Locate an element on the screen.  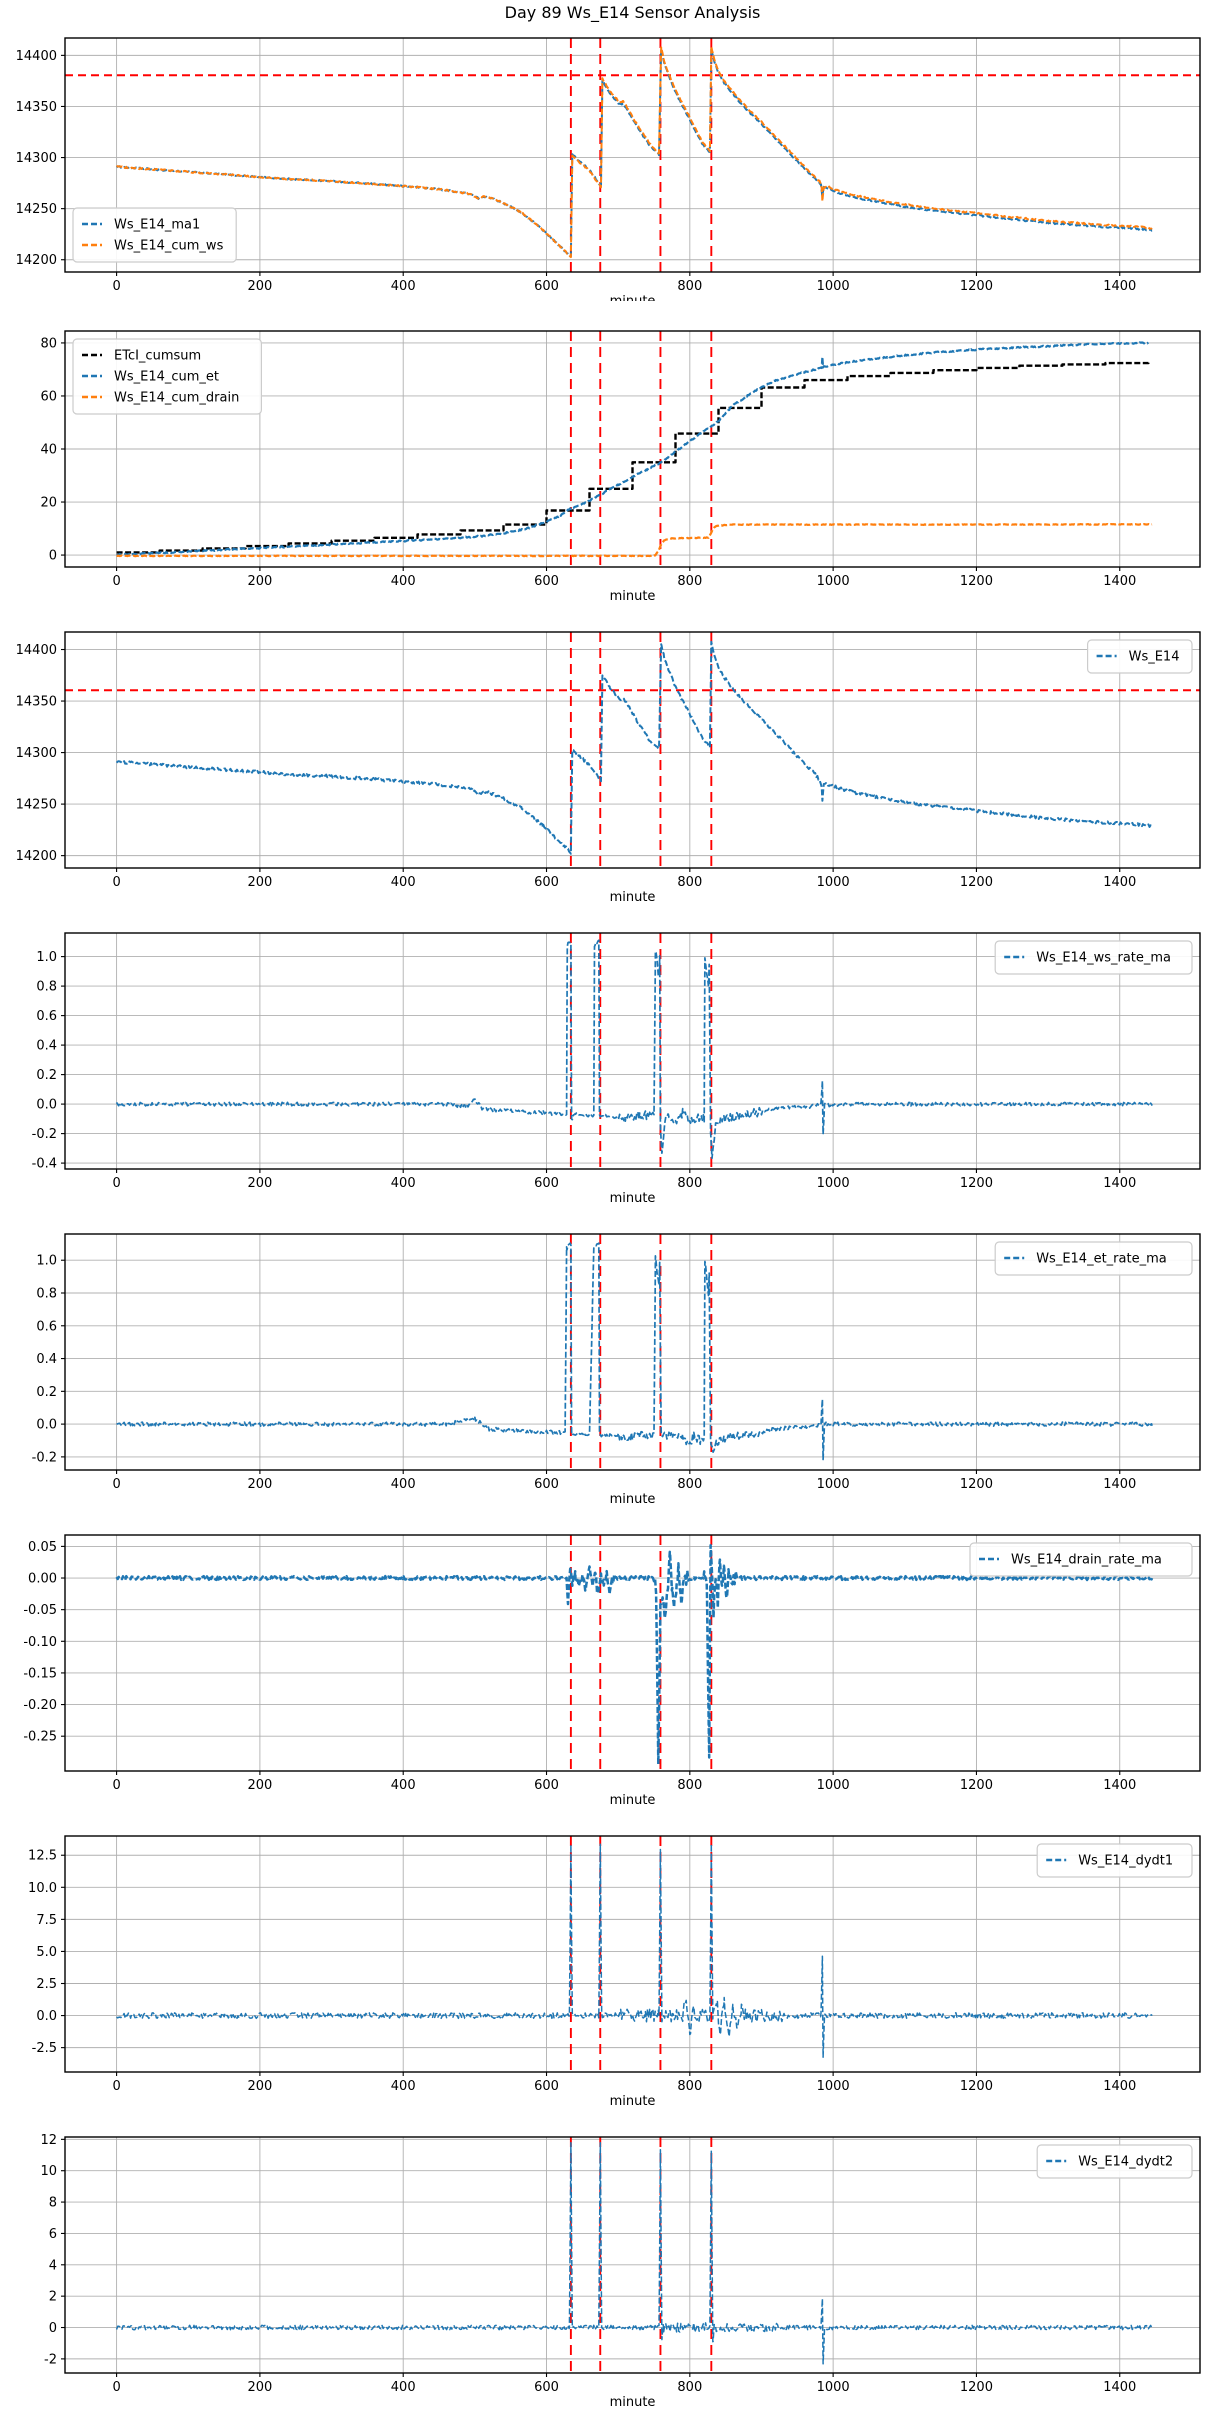
y-tick-label: -2.5 is located at coordinates (44, 2048).